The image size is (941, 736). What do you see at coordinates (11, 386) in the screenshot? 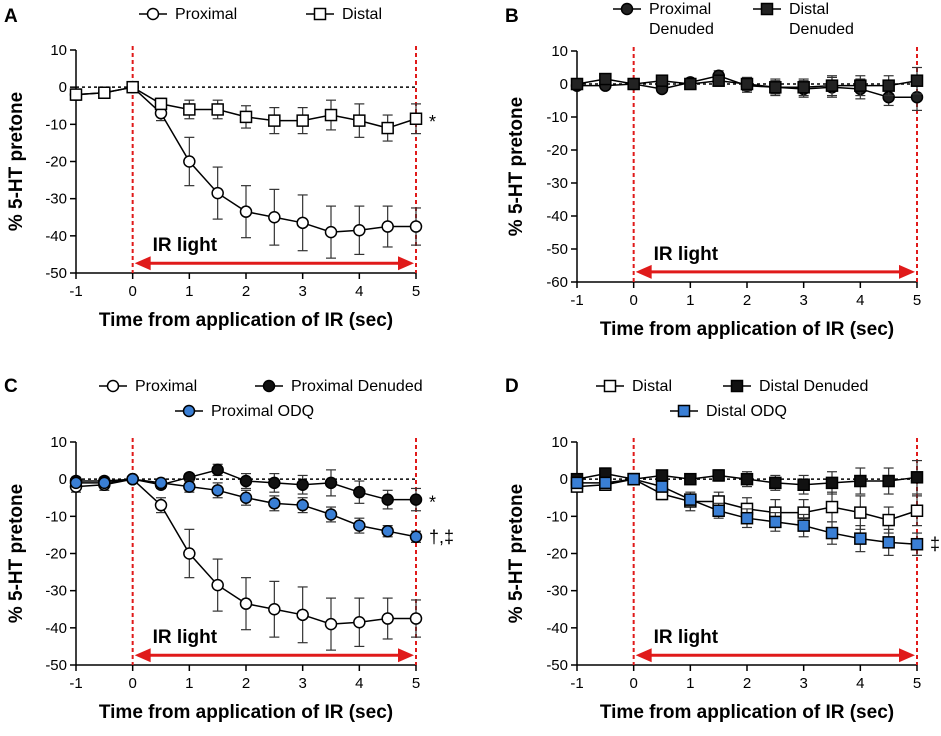
I see `panel-letter: C` at bounding box center [11, 386].